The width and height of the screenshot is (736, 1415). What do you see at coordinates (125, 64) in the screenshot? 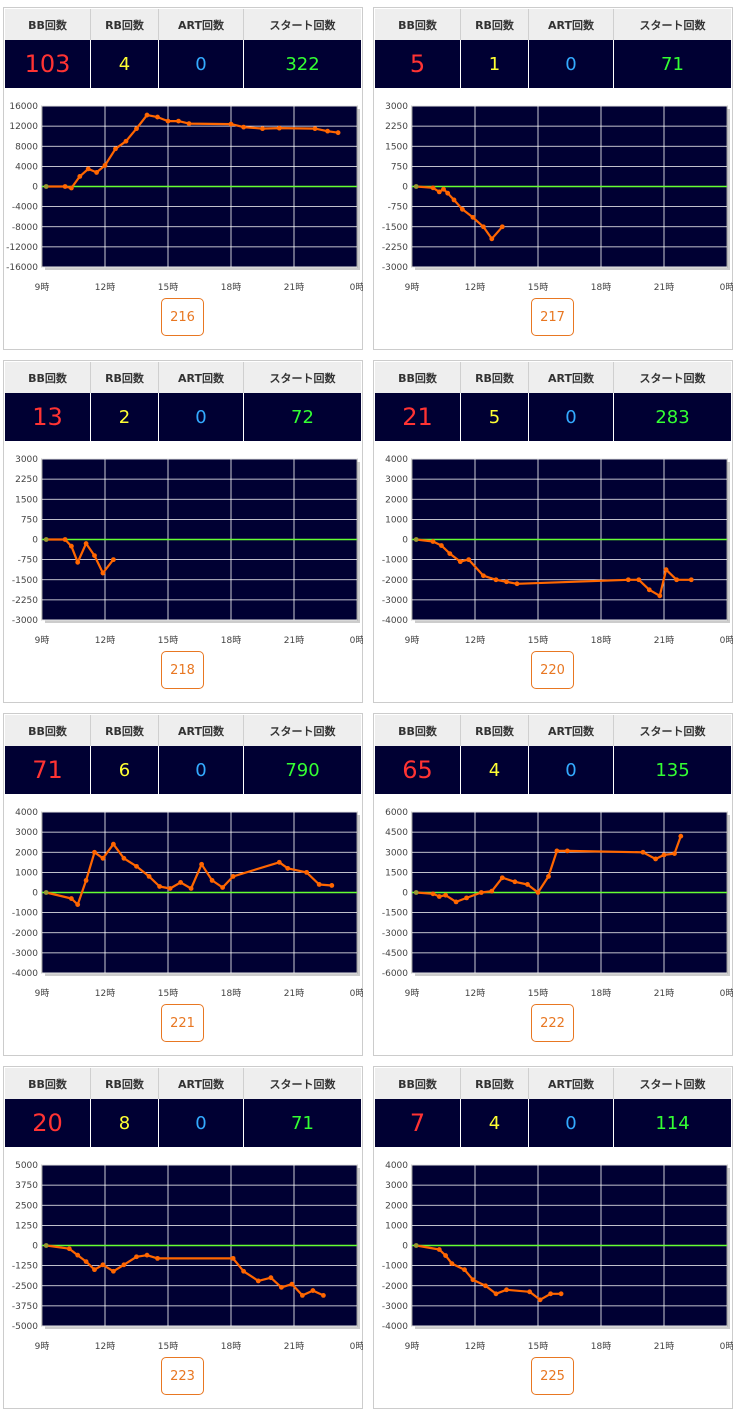
I see `rb-count: 4` at bounding box center [125, 64].